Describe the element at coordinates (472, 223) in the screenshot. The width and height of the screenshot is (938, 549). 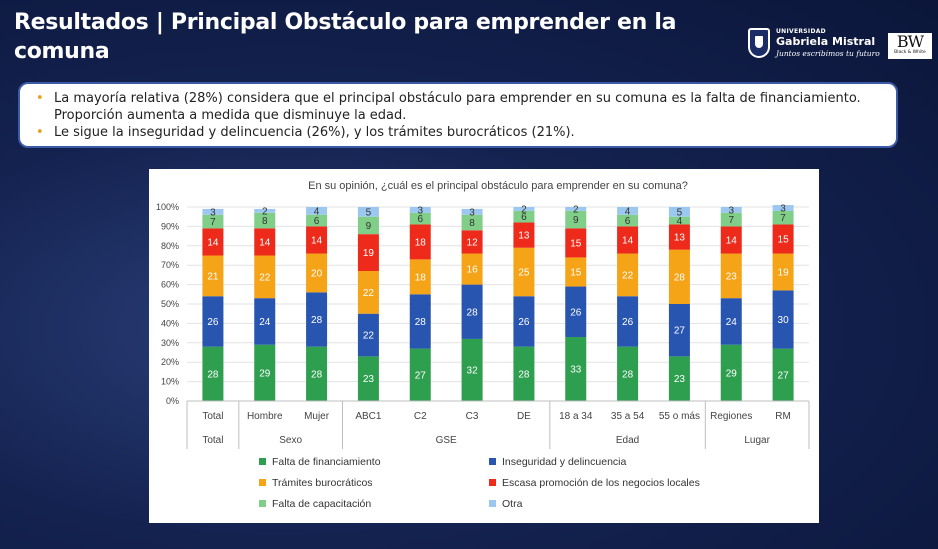
I see `data-label: 8` at that location.